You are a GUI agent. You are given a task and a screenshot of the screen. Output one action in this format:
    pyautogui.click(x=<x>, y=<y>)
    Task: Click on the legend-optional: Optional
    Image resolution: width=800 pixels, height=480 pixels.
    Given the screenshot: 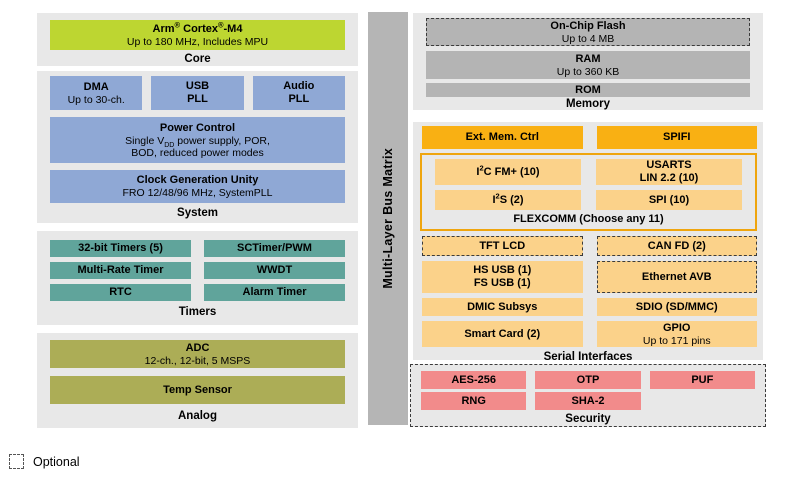 What is the action you would take?
    pyautogui.click(x=44, y=461)
    